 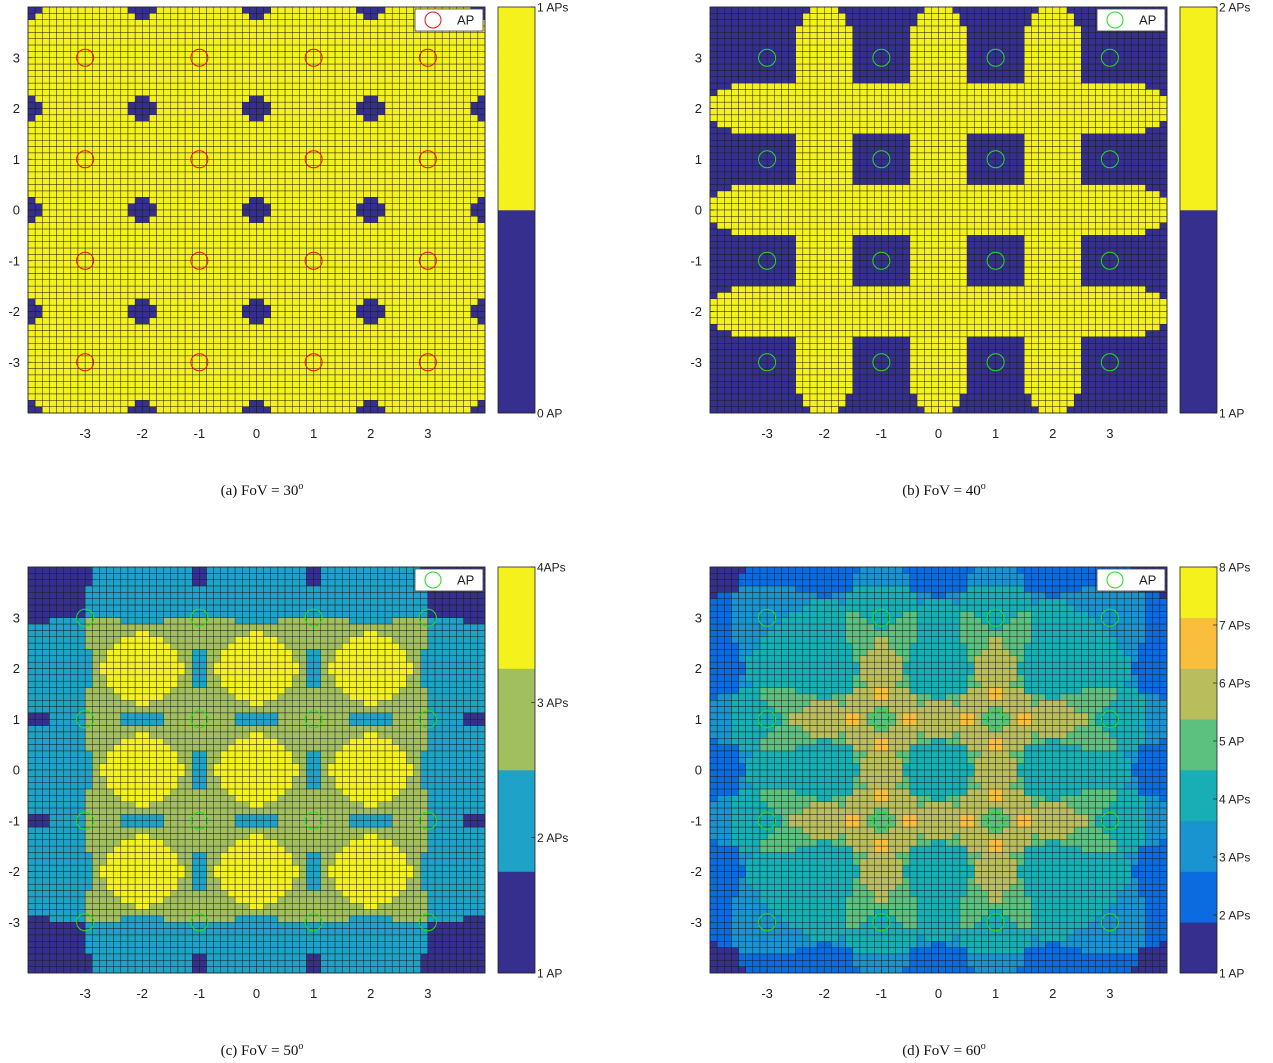 I want to click on x-tick-label: 2, so click(x=370, y=433).